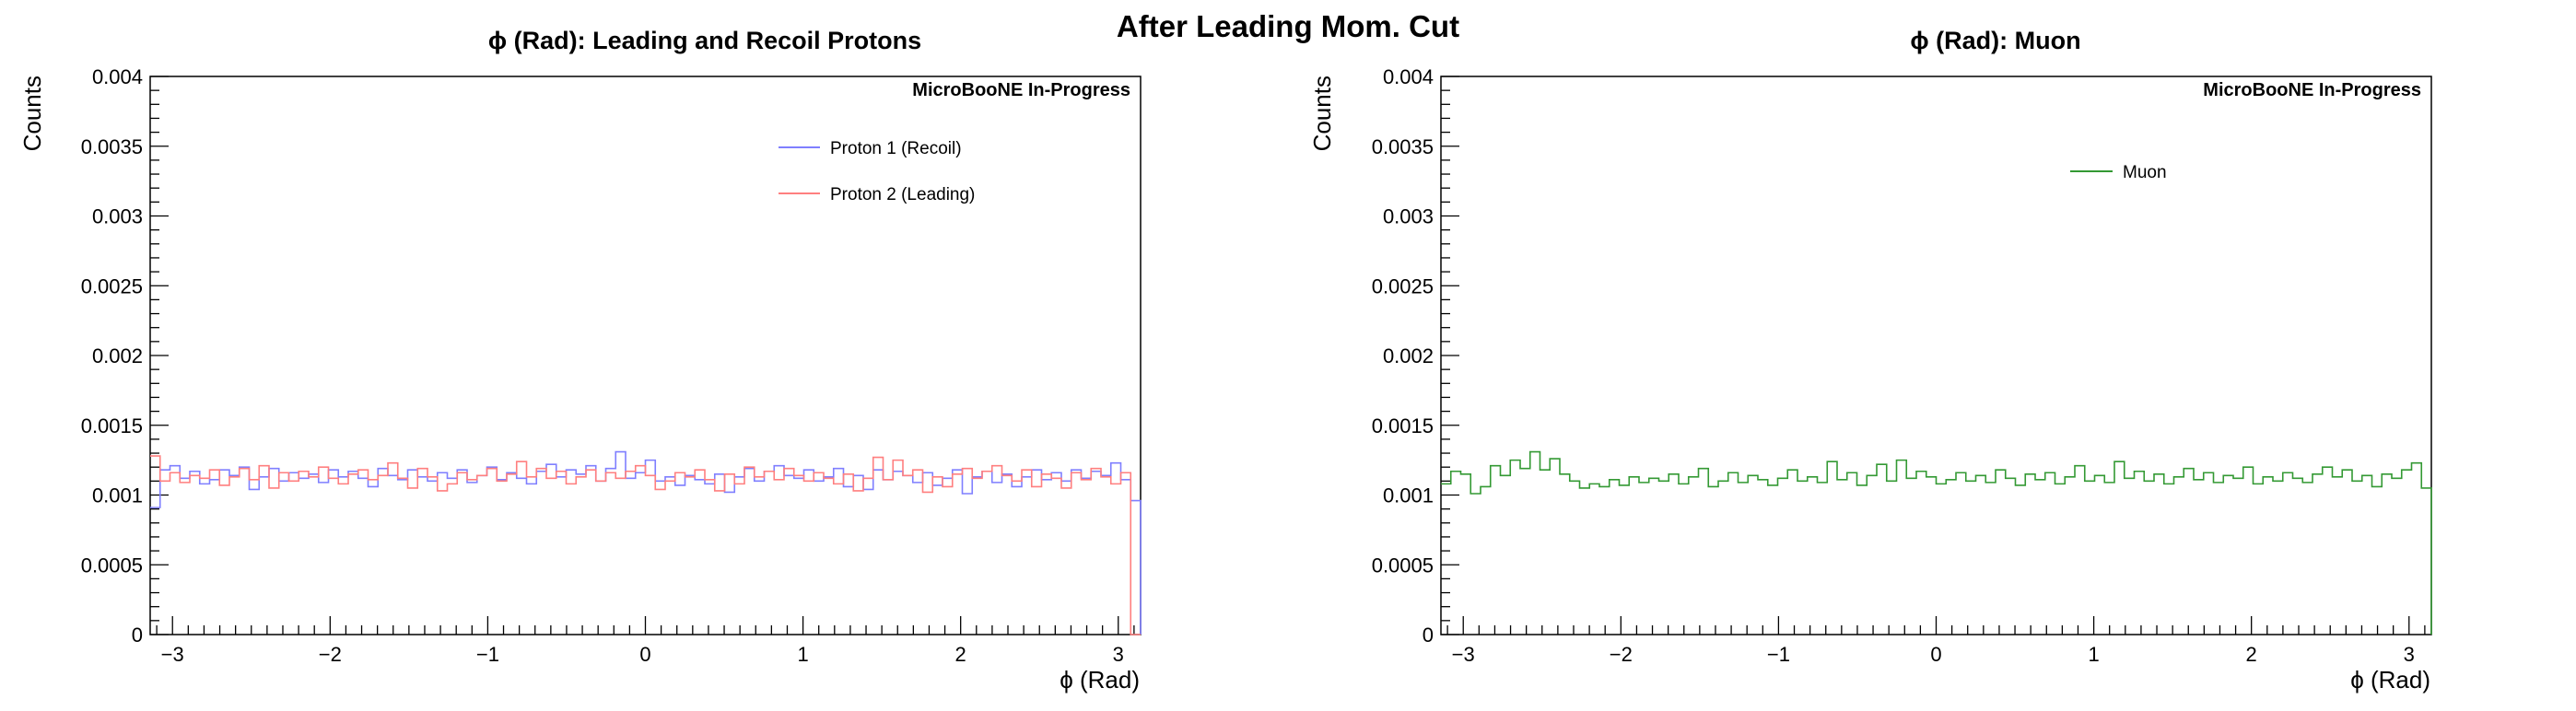  I want to click on panel-title: ϕ (Rad): Leading and Recoil Protons, so click(704, 40).